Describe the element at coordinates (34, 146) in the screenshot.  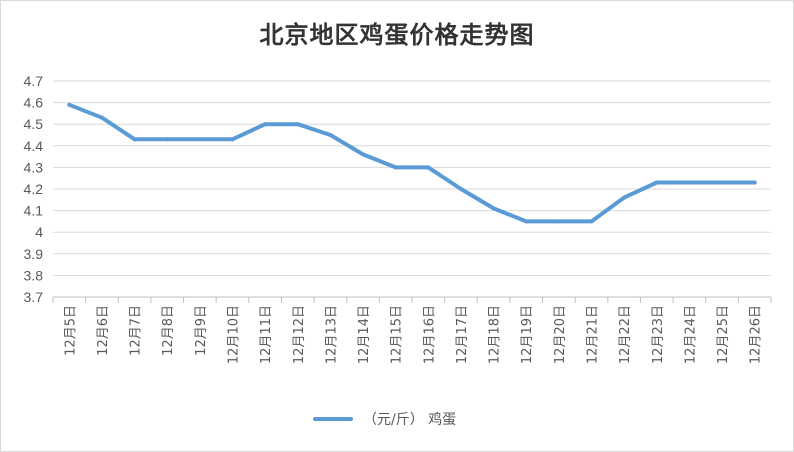
I see `y-tick-label: 4.4` at that location.